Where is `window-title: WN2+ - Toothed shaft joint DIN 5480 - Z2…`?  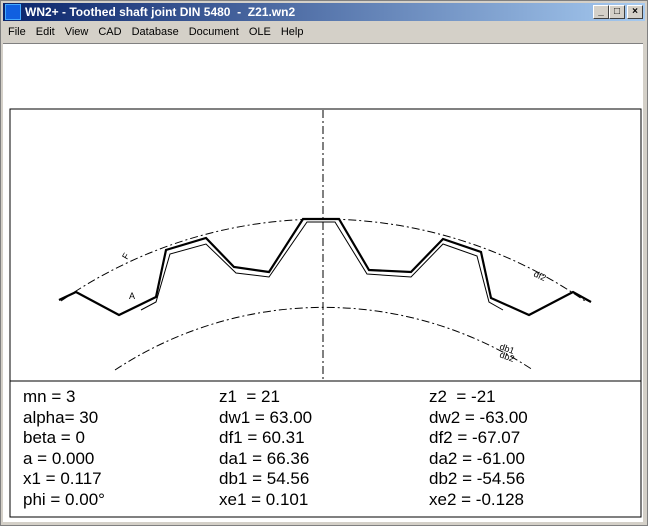
window-title: WN2+ - Toothed shaft joint DIN 5480 - Z2… is located at coordinates (160, 12).